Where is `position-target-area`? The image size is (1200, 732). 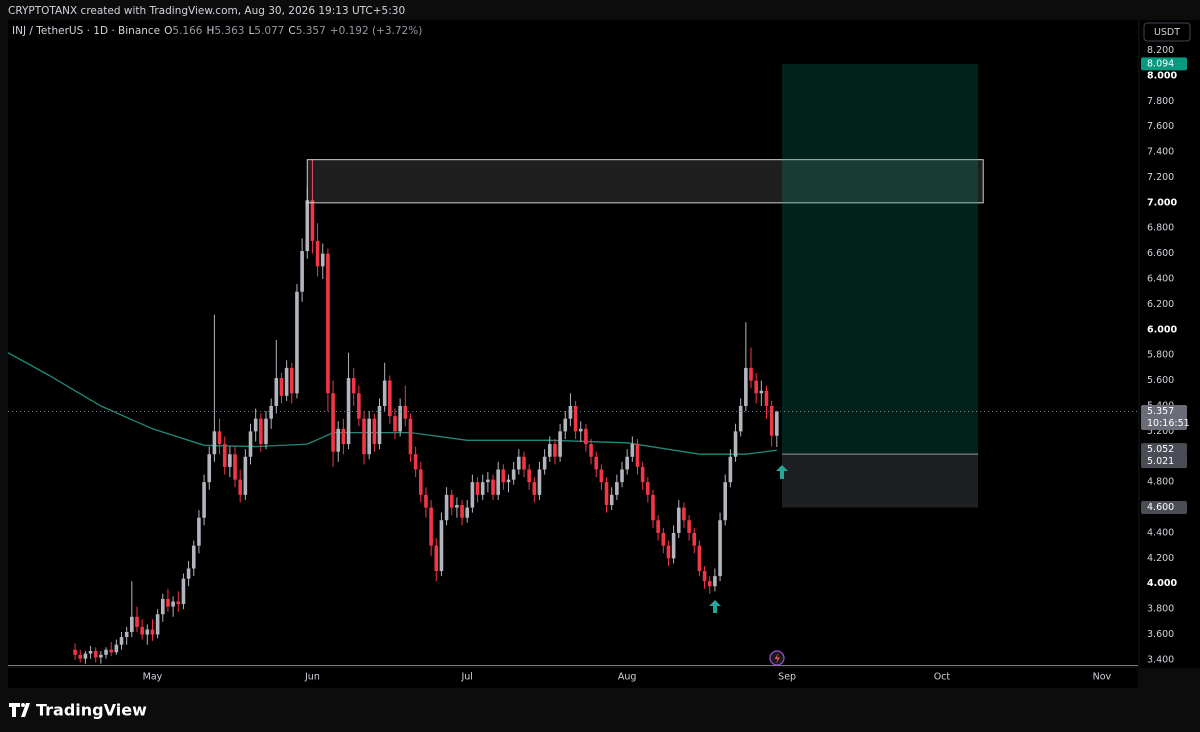
position-target-area is located at coordinates (880, 259).